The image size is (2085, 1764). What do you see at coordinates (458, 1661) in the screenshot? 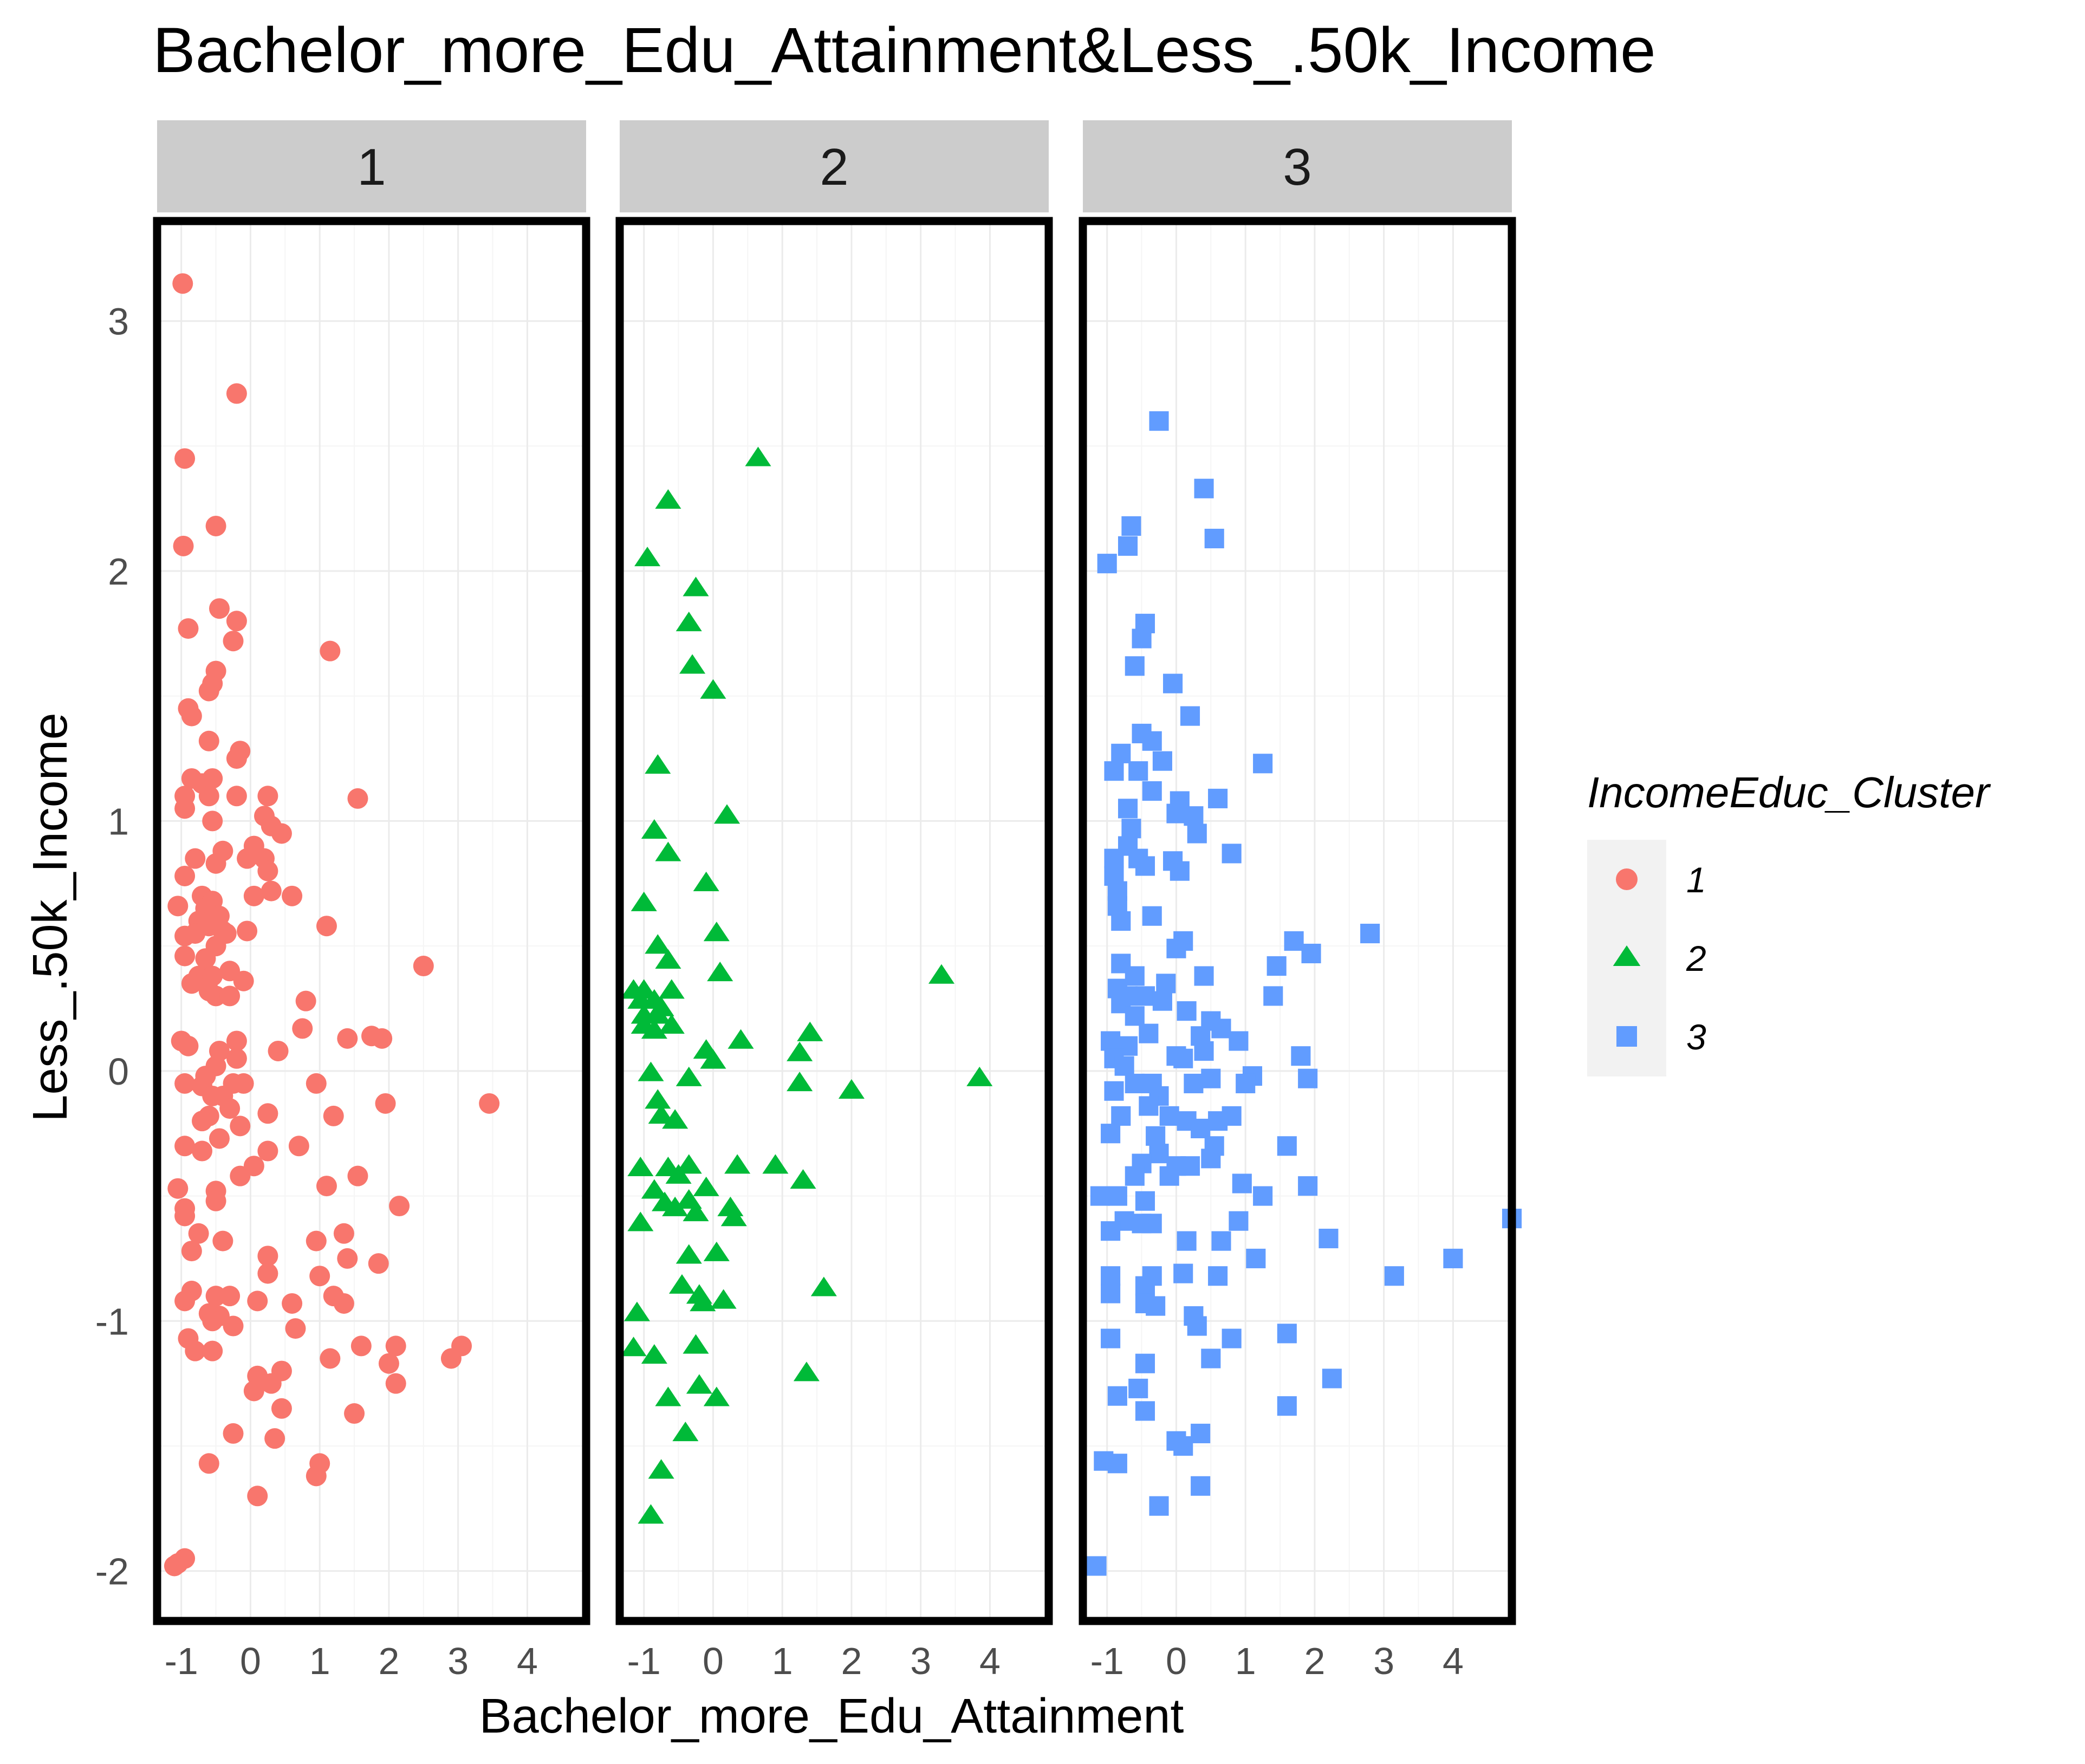
I see `x-tick-label: 3` at bounding box center [458, 1661].